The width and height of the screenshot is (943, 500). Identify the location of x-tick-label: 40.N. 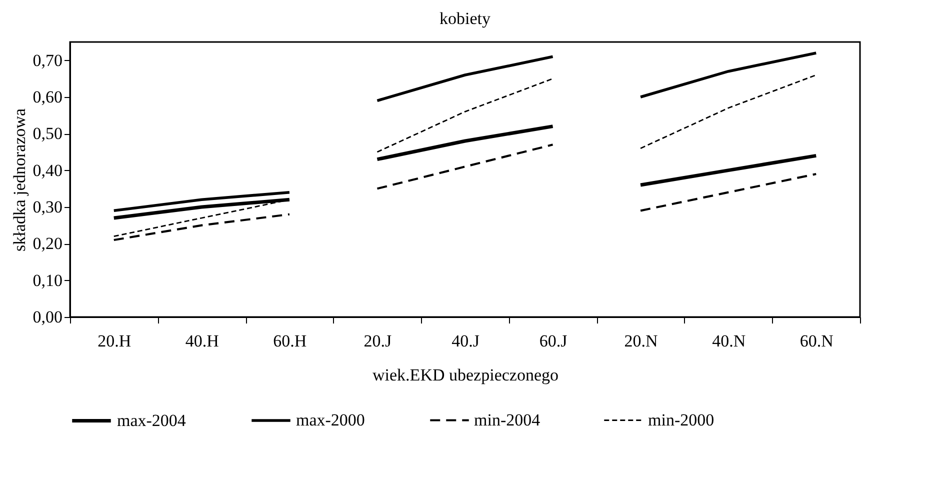
(729, 341).